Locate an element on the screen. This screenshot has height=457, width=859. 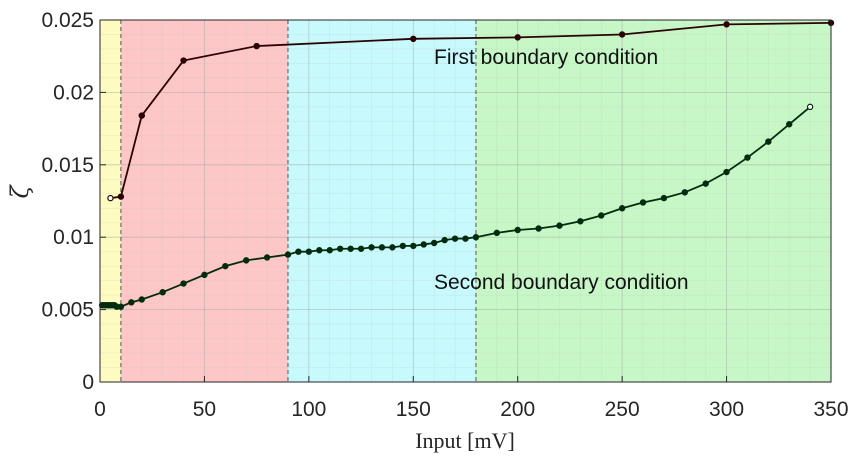
x-tick-label: 150 is located at coordinates (413, 409).